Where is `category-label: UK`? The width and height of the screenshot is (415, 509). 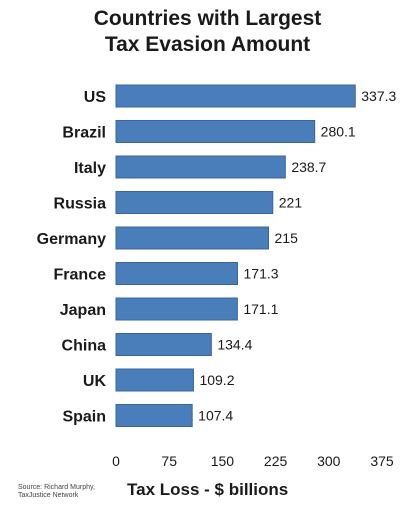 category-label: UK is located at coordinates (95, 381).